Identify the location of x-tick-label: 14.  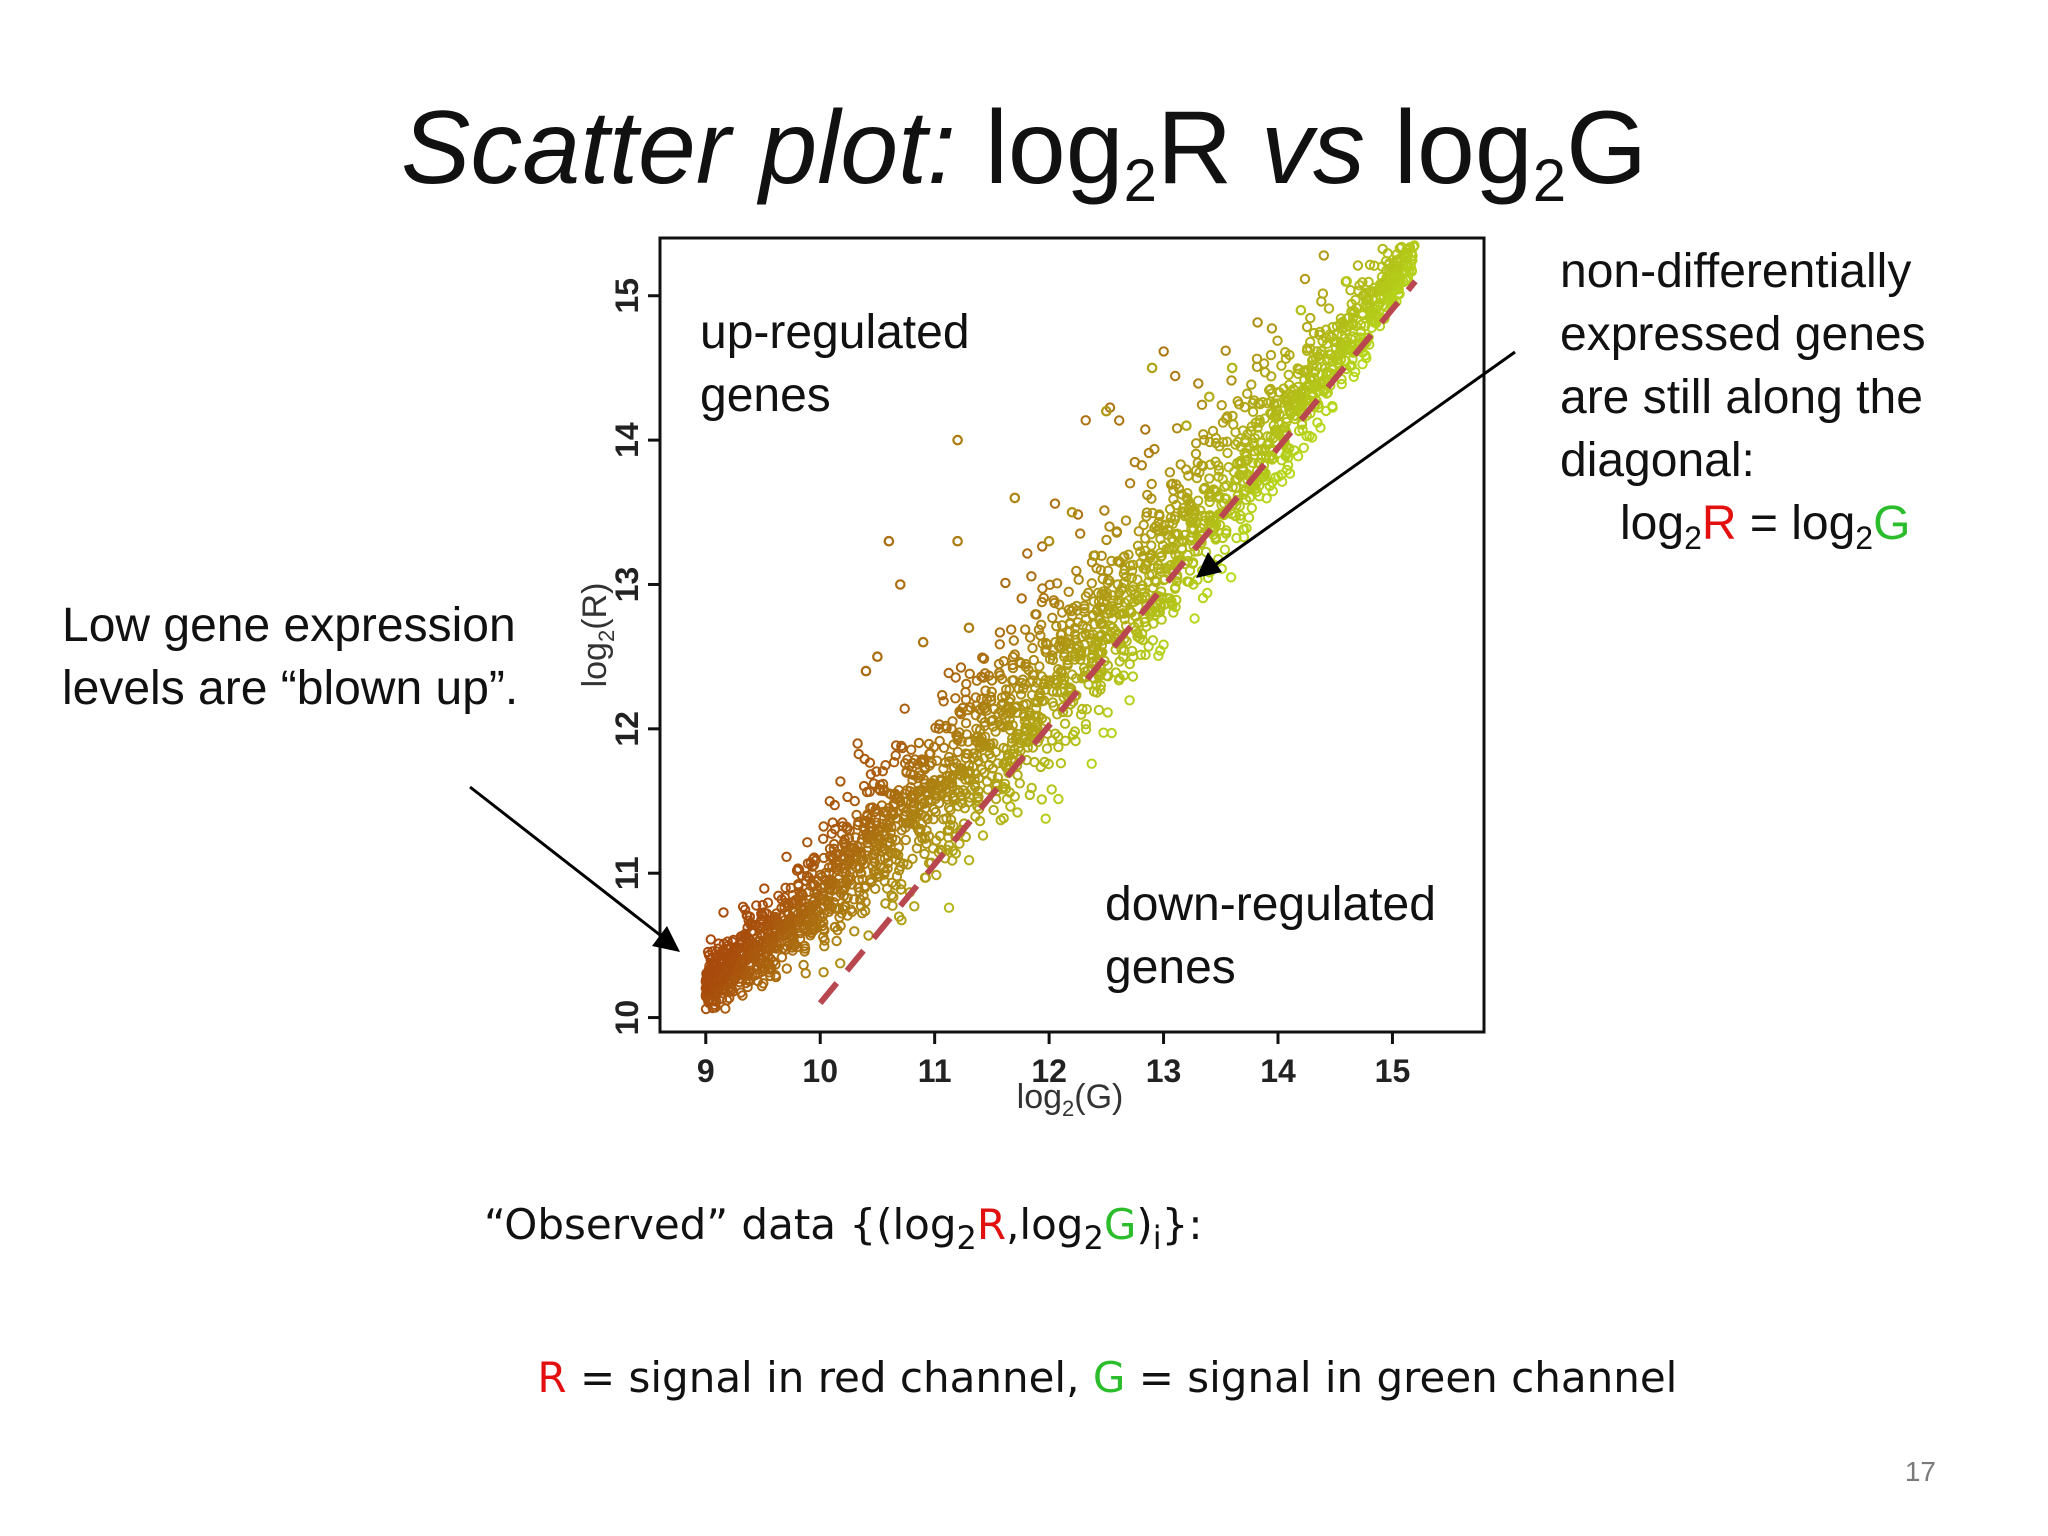
(1278, 1071).